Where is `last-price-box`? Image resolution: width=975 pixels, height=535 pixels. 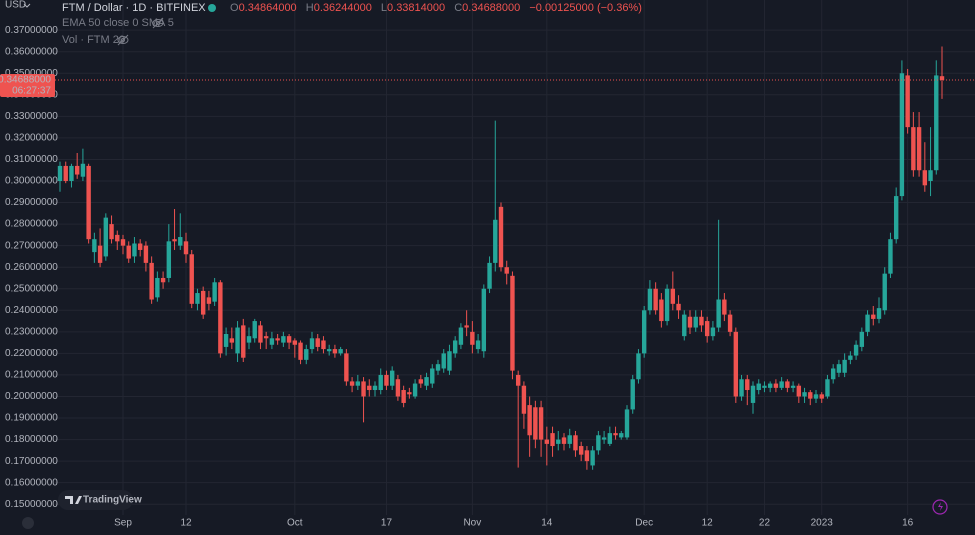 last-price-box is located at coordinates (27, 85).